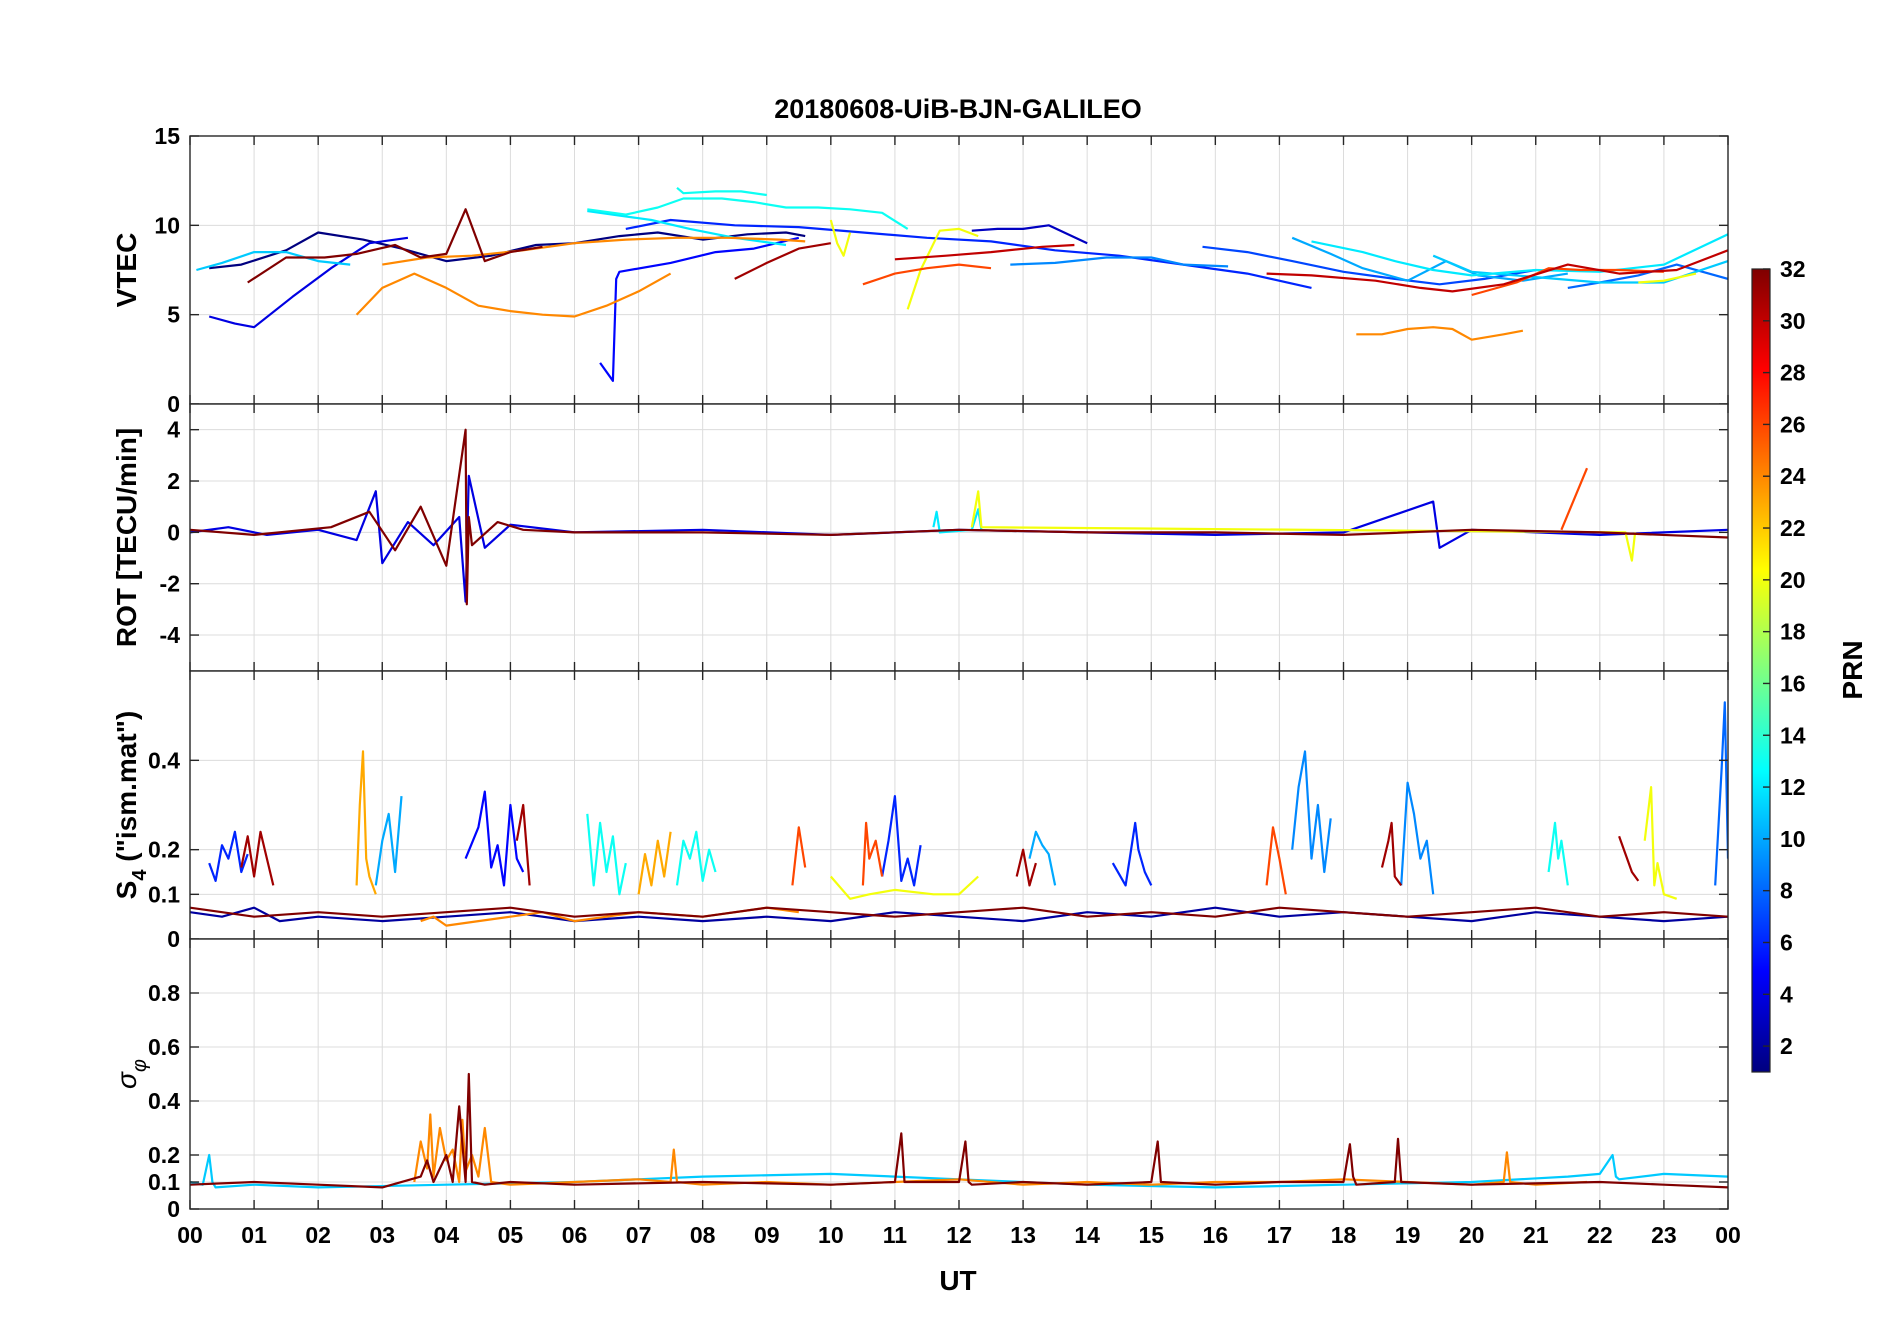 The image size is (1902, 1330). Describe the element at coordinates (1280, 1235) in the screenshot. I see `x-tick-label: 17` at that location.